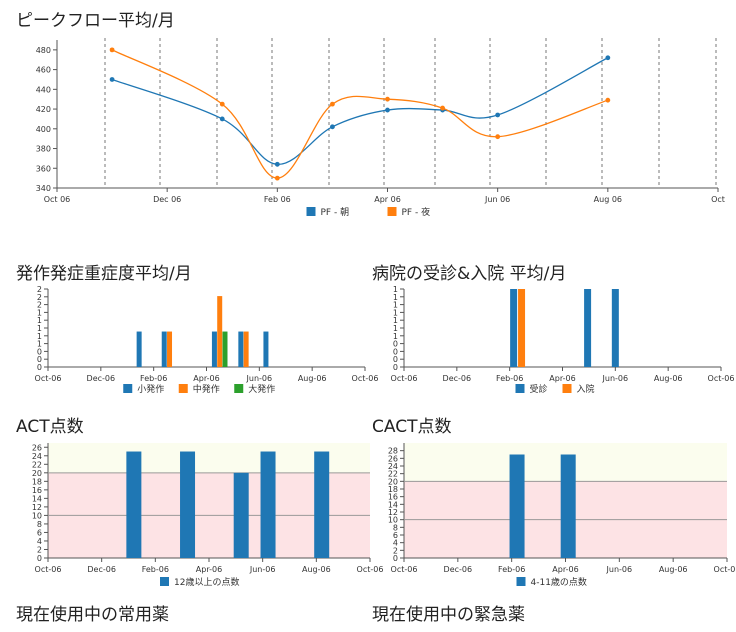 The height and width of the screenshot is (632, 736). Describe the element at coordinates (167, 199) in the screenshot. I see `x-tick-label: Dec 06` at that location.